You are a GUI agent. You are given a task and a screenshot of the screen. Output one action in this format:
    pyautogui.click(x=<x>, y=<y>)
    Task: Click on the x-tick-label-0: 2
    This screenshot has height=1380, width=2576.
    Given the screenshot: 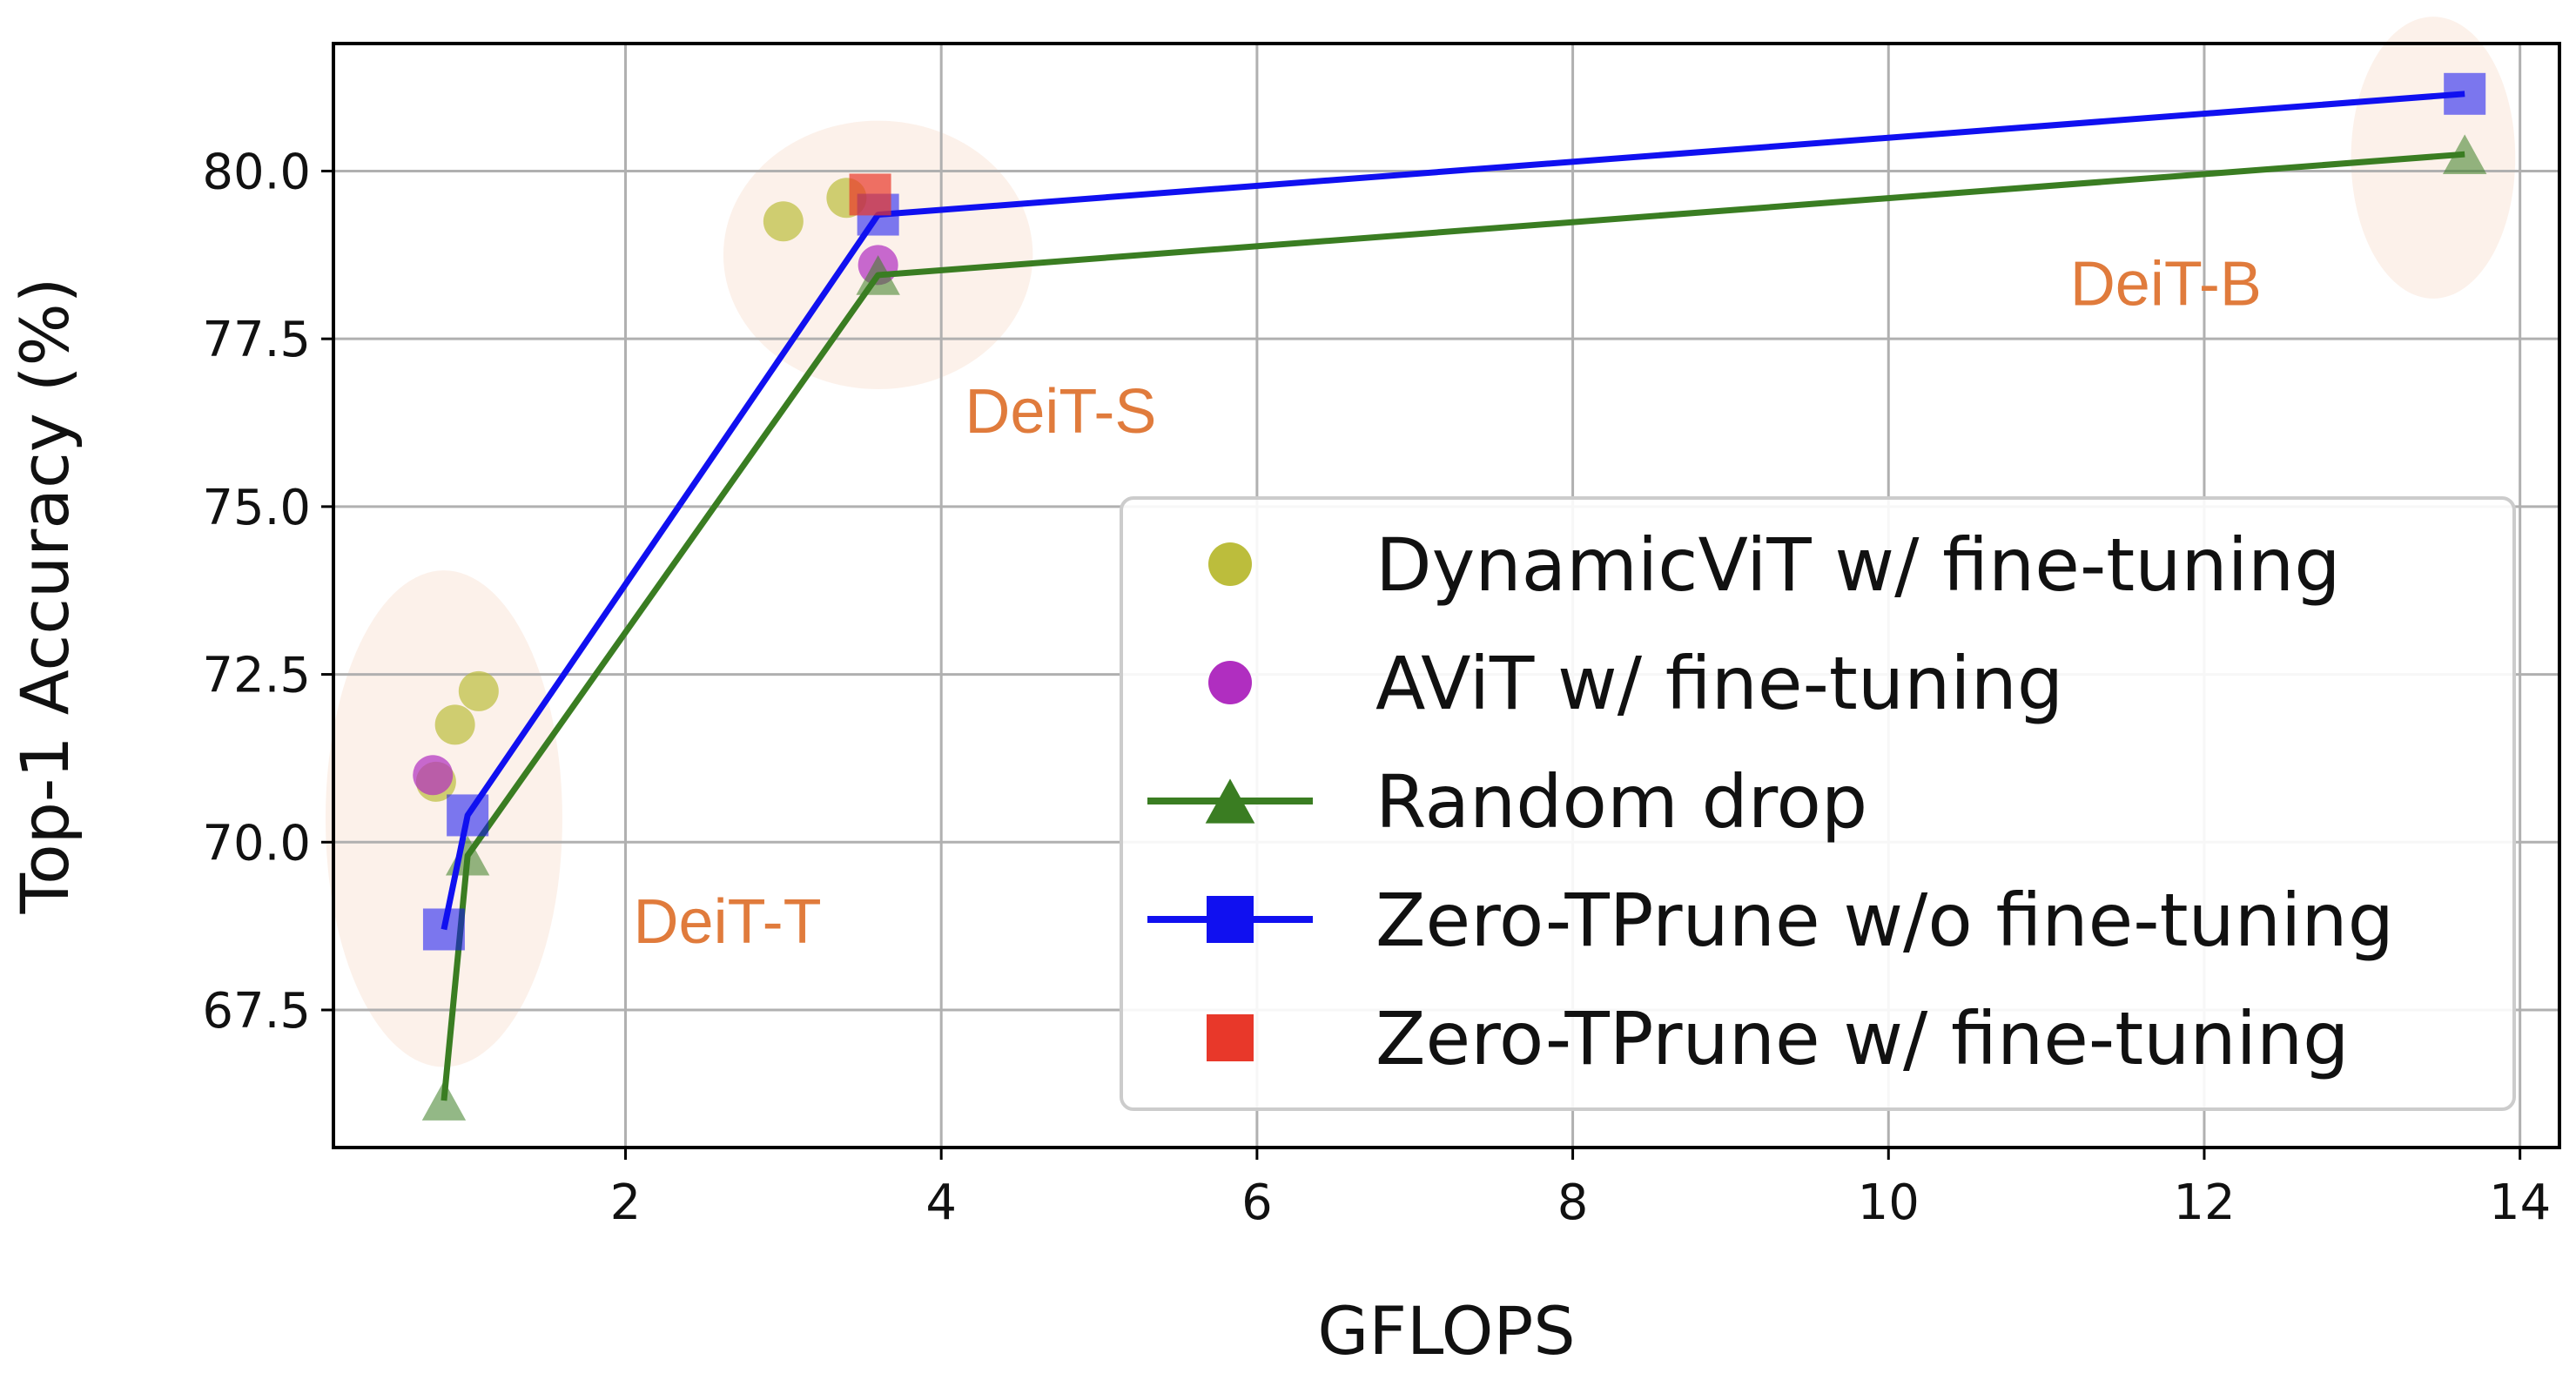 What is the action you would take?
    pyautogui.click(x=626, y=1203)
    